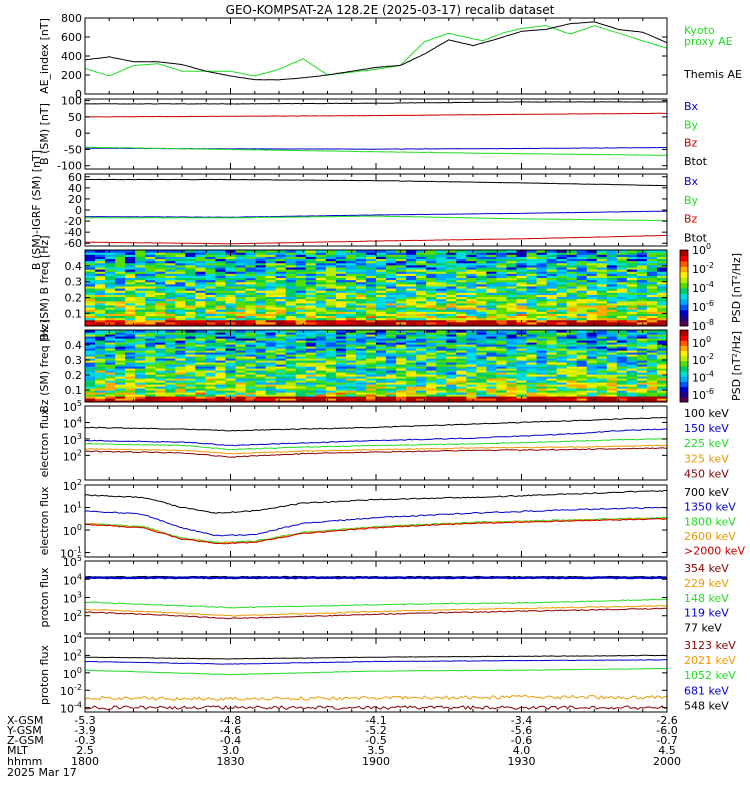 Image resolution: width=750 pixels, height=804 pixels. What do you see at coordinates (696, 161) in the screenshot?
I see `legend-entry: Btot` at bounding box center [696, 161].